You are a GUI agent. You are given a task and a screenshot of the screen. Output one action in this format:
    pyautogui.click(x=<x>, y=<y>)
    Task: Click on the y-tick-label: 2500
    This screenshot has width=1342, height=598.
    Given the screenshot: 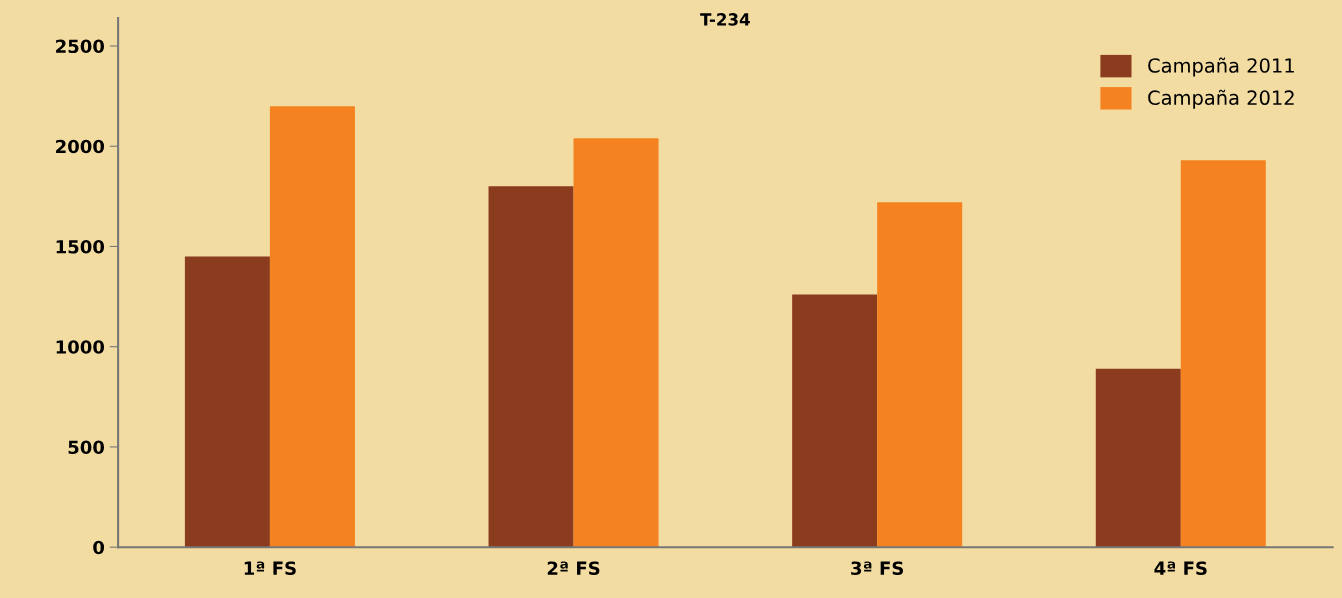 What is the action you would take?
    pyautogui.click(x=80, y=46)
    